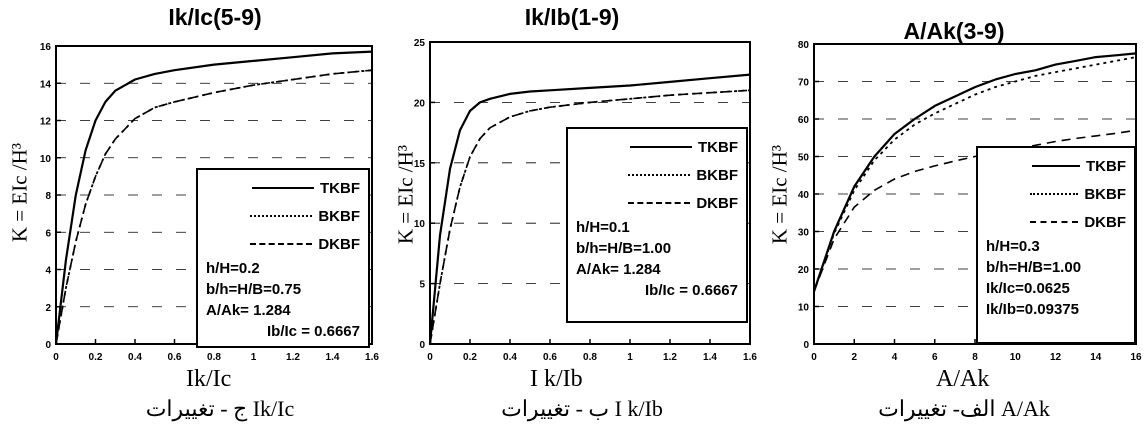  Describe the element at coordinates (46, 84) in the screenshot. I see `y-tick-label: 14` at that location.